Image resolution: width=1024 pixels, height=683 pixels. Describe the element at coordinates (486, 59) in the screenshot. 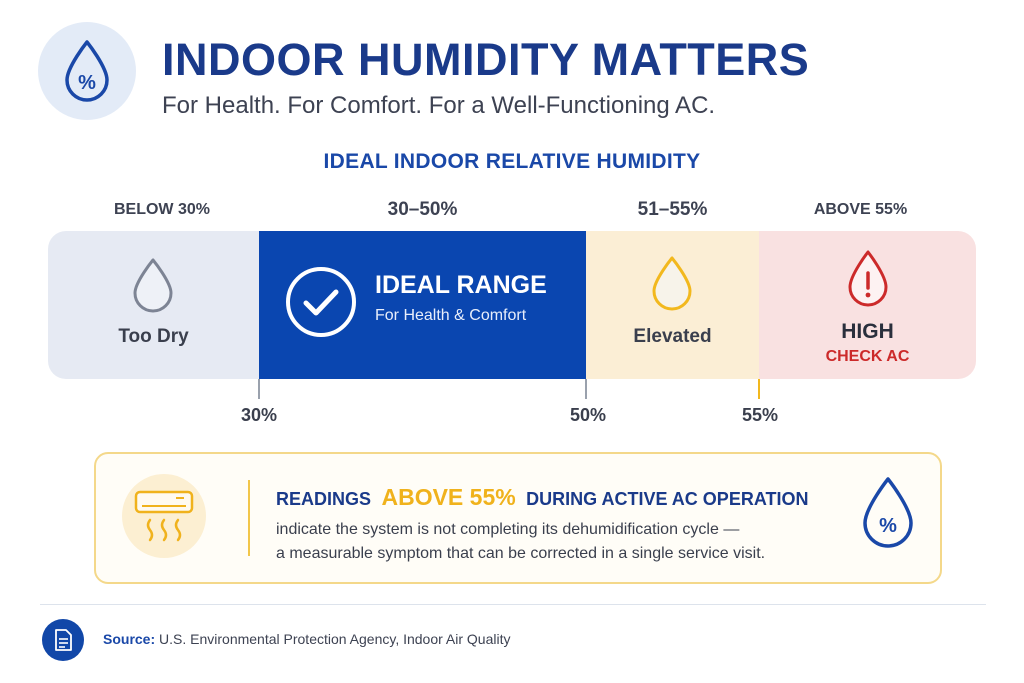

I see `page-title: INDOOR HUMIDITY MATTERS` at that location.